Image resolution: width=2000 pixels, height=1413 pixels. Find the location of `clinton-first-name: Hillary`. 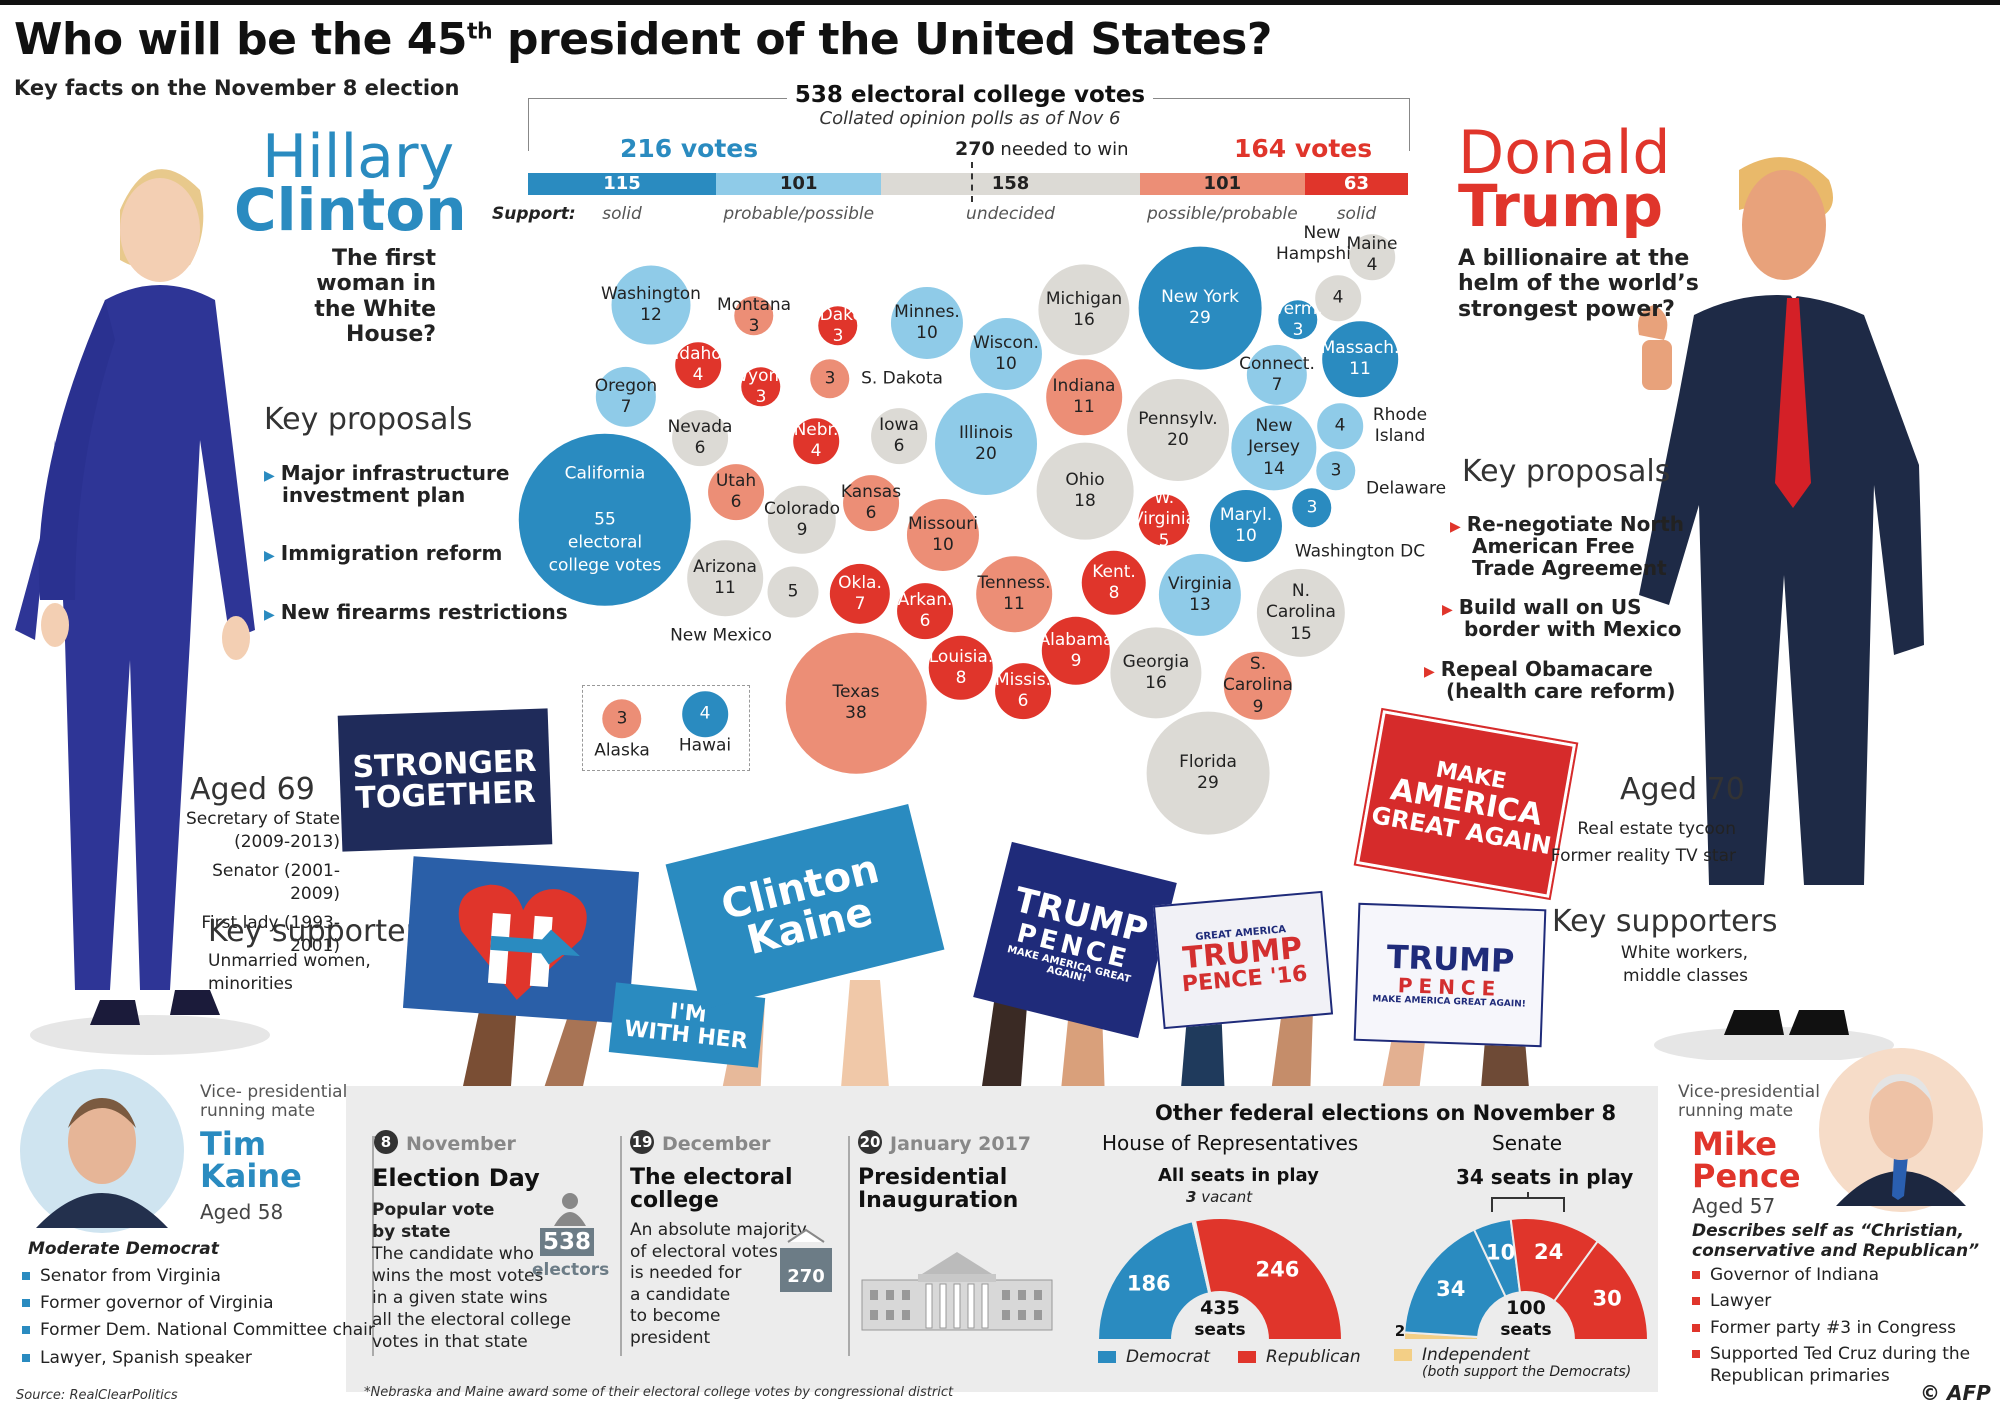

clinton-first-name: Hillary is located at coordinates (358, 157).